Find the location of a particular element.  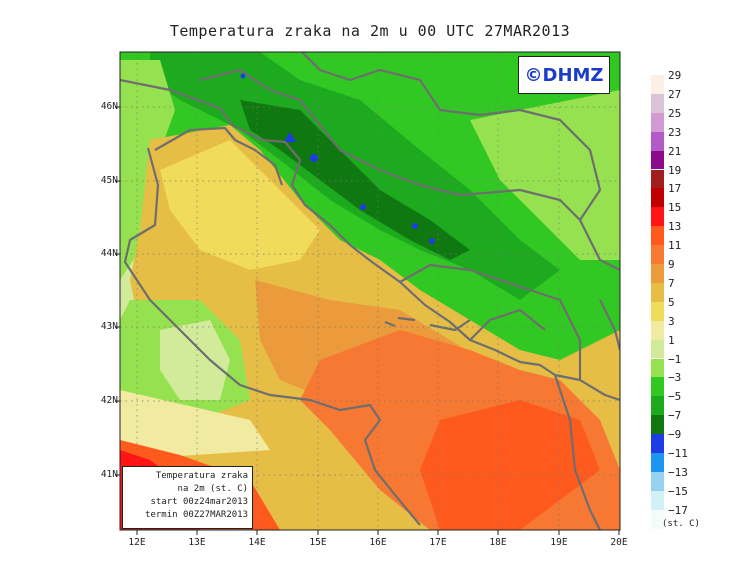

legend-label: −9 is located at coordinates (675, 435).